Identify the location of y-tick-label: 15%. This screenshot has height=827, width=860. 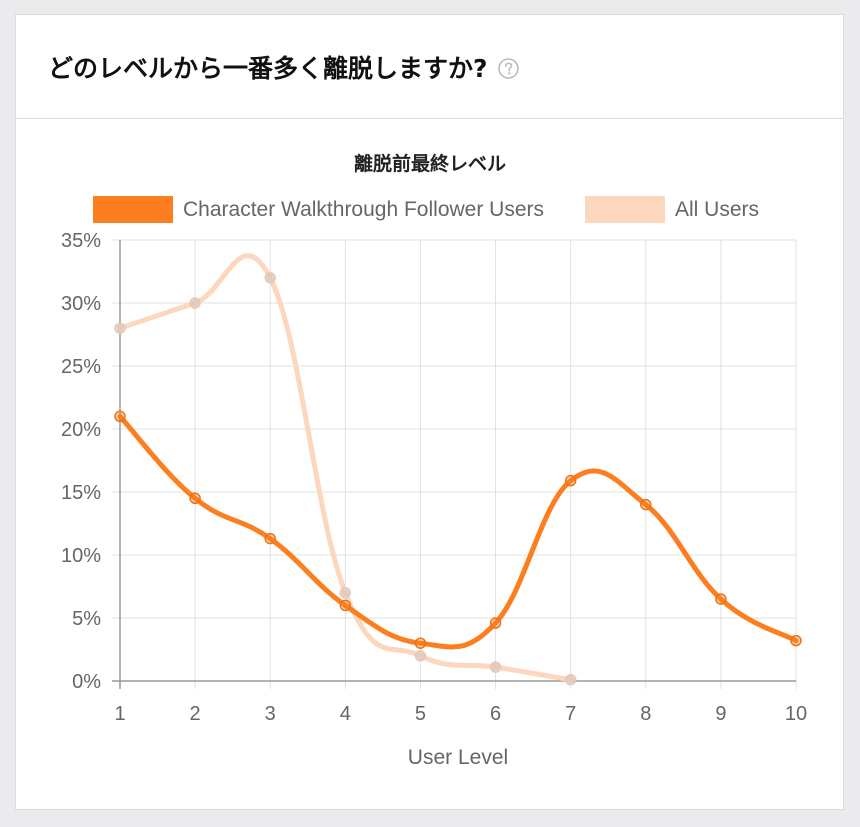
(81, 493).